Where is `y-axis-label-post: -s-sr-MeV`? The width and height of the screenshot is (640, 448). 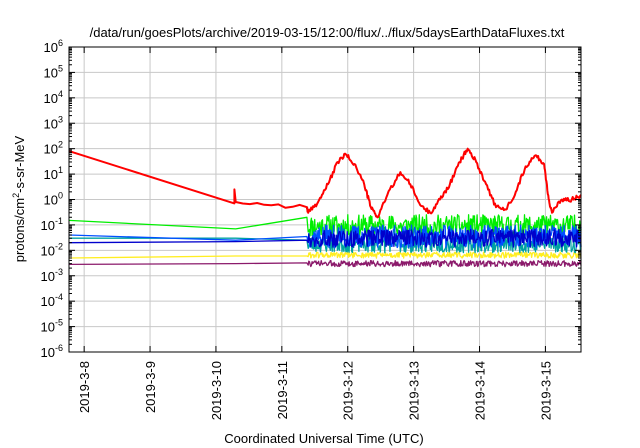 y-axis-label-post: -s-sr-MeV is located at coordinates (19, 163).